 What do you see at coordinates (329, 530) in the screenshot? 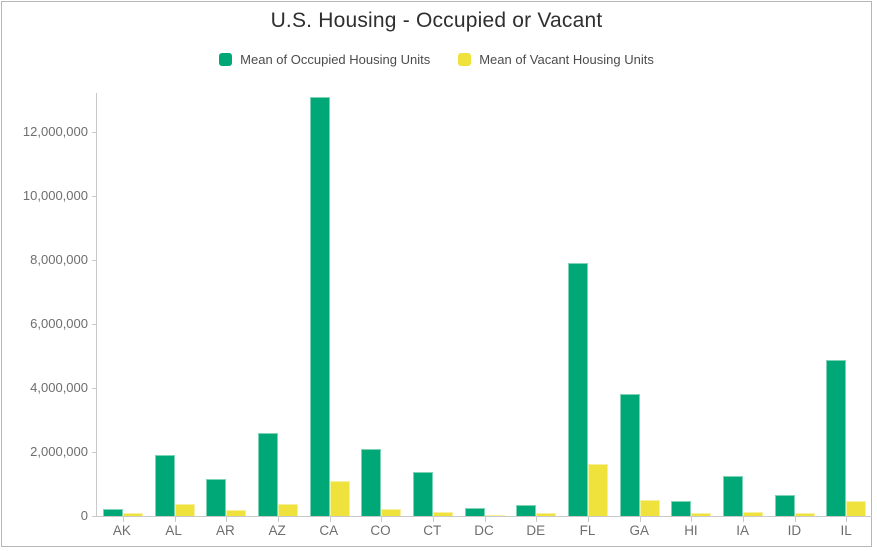
I see `x-axis-label-CA: CA` at bounding box center [329, 530].